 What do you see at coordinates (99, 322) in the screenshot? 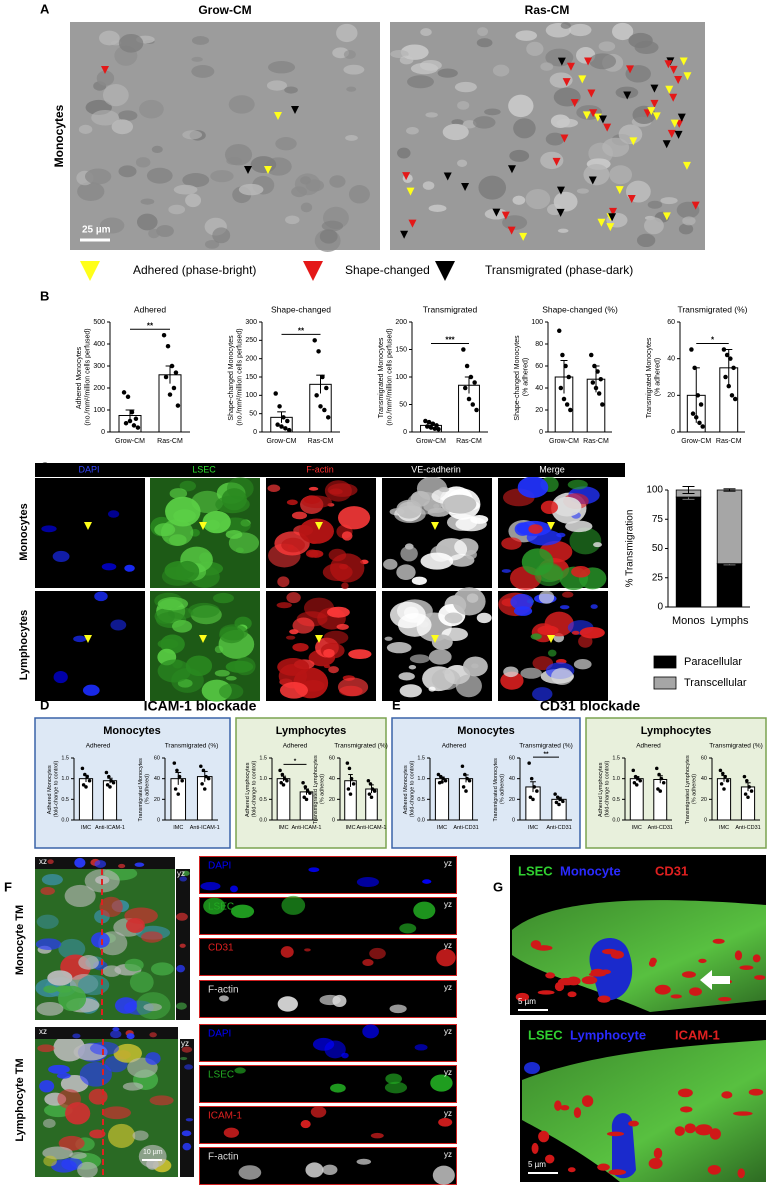
I see `y-tick-label: 500` at bounding box center [99, 322].